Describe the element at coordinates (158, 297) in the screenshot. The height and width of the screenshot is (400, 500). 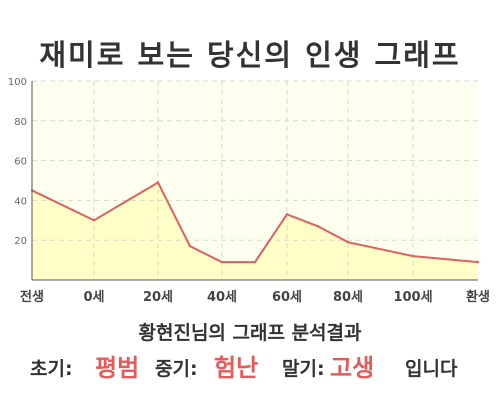
I see `x-tick-label: 20세` at that location.